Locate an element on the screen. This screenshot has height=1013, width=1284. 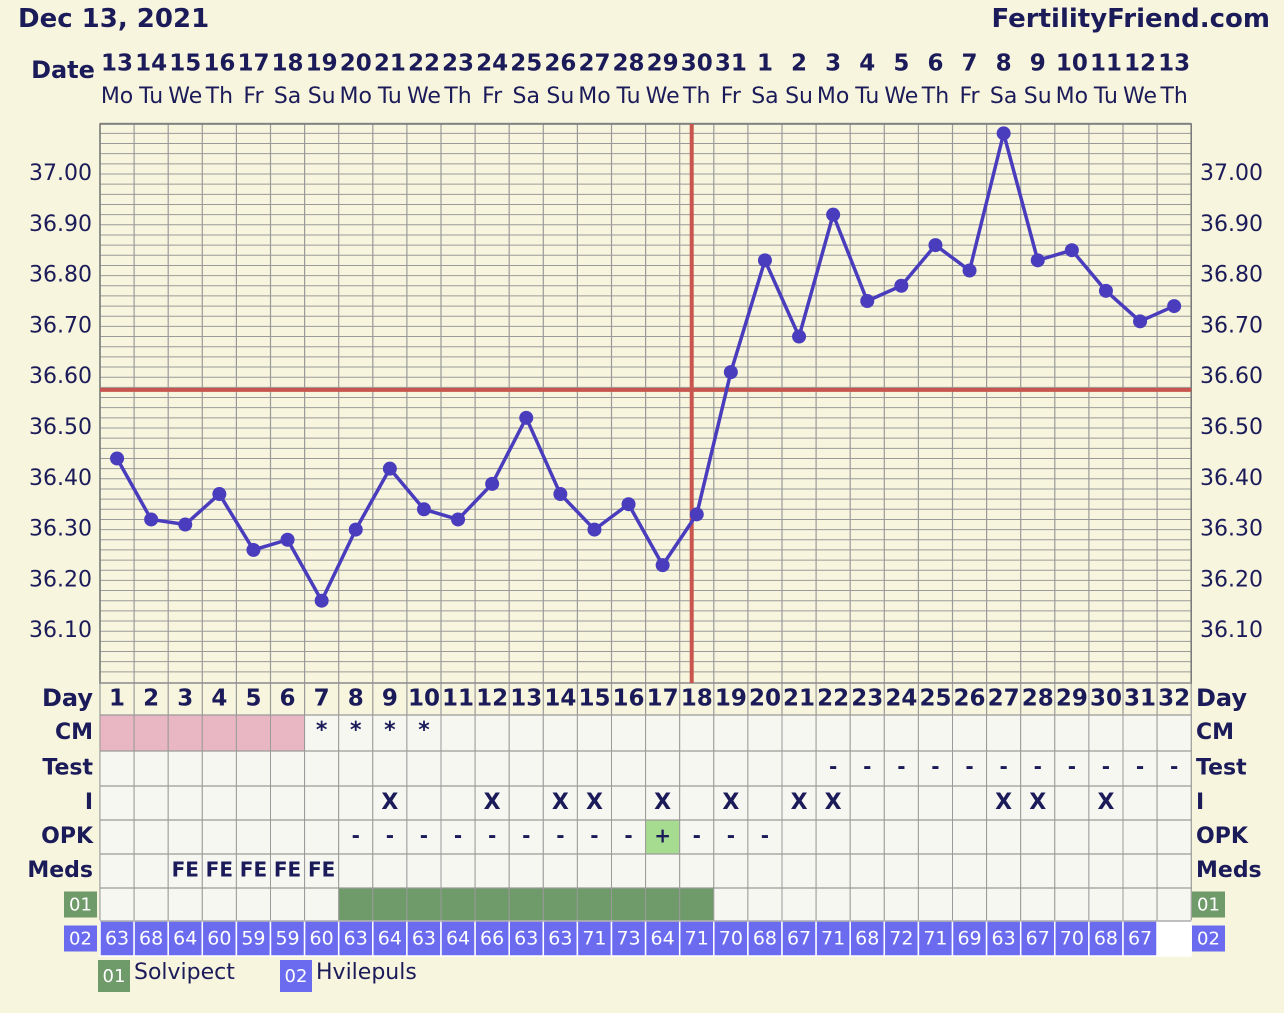
hvilepuls-value: 63 is located at coordinates (526, 939).